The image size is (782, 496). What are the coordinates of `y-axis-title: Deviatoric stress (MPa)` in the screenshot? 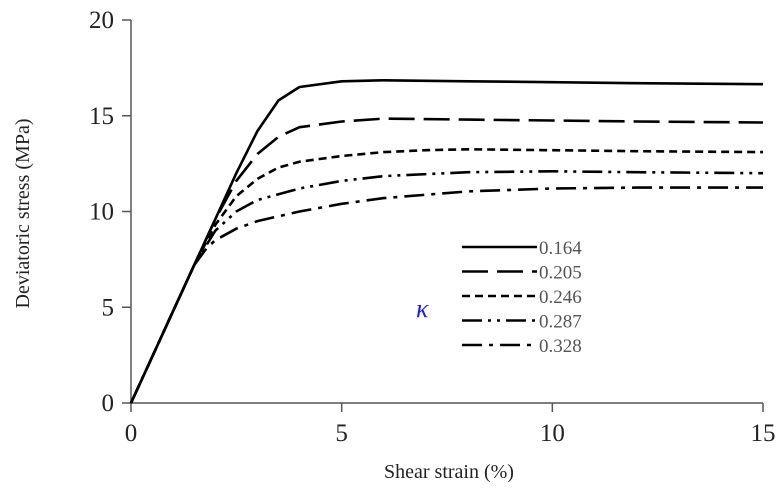 It's located at (23, 214).